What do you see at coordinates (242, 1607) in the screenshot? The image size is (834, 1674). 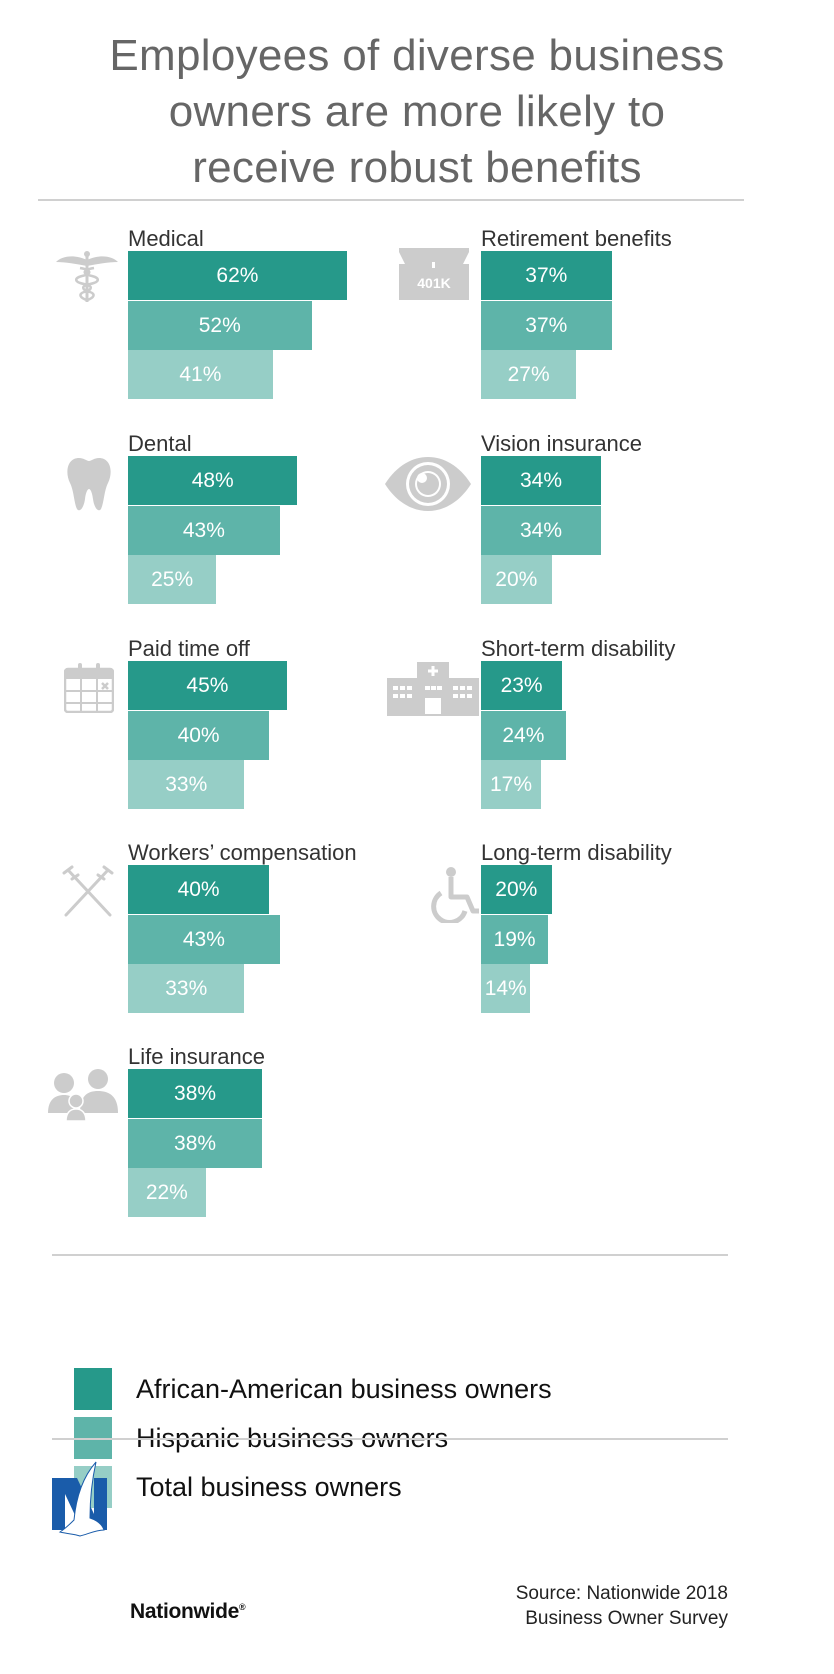 I see `registered-mark: ®` at bounding box center [242, 1607].